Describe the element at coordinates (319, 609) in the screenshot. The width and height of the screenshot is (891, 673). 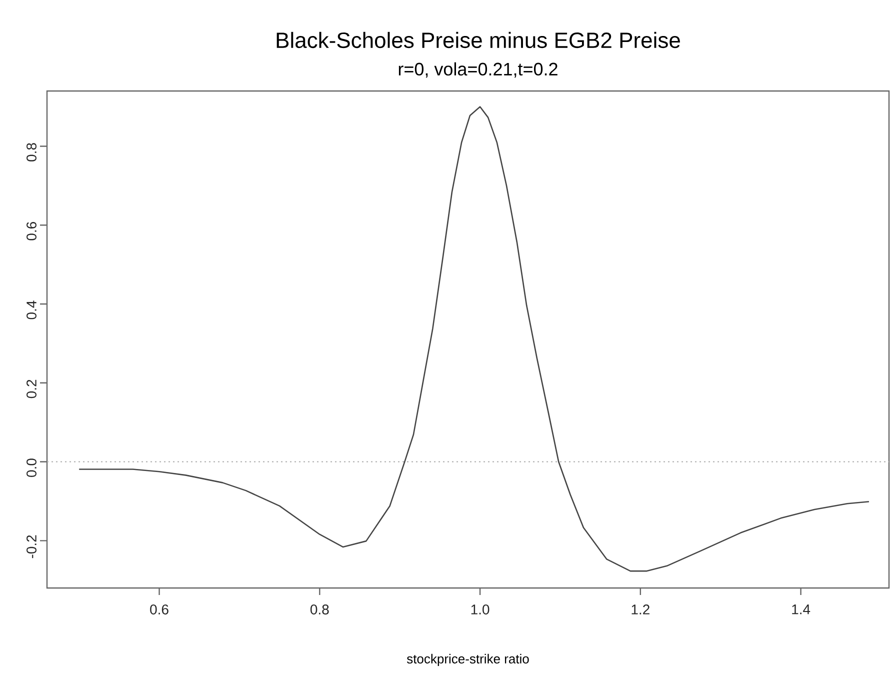
I see `x-tick-label: 0.8` at that location.